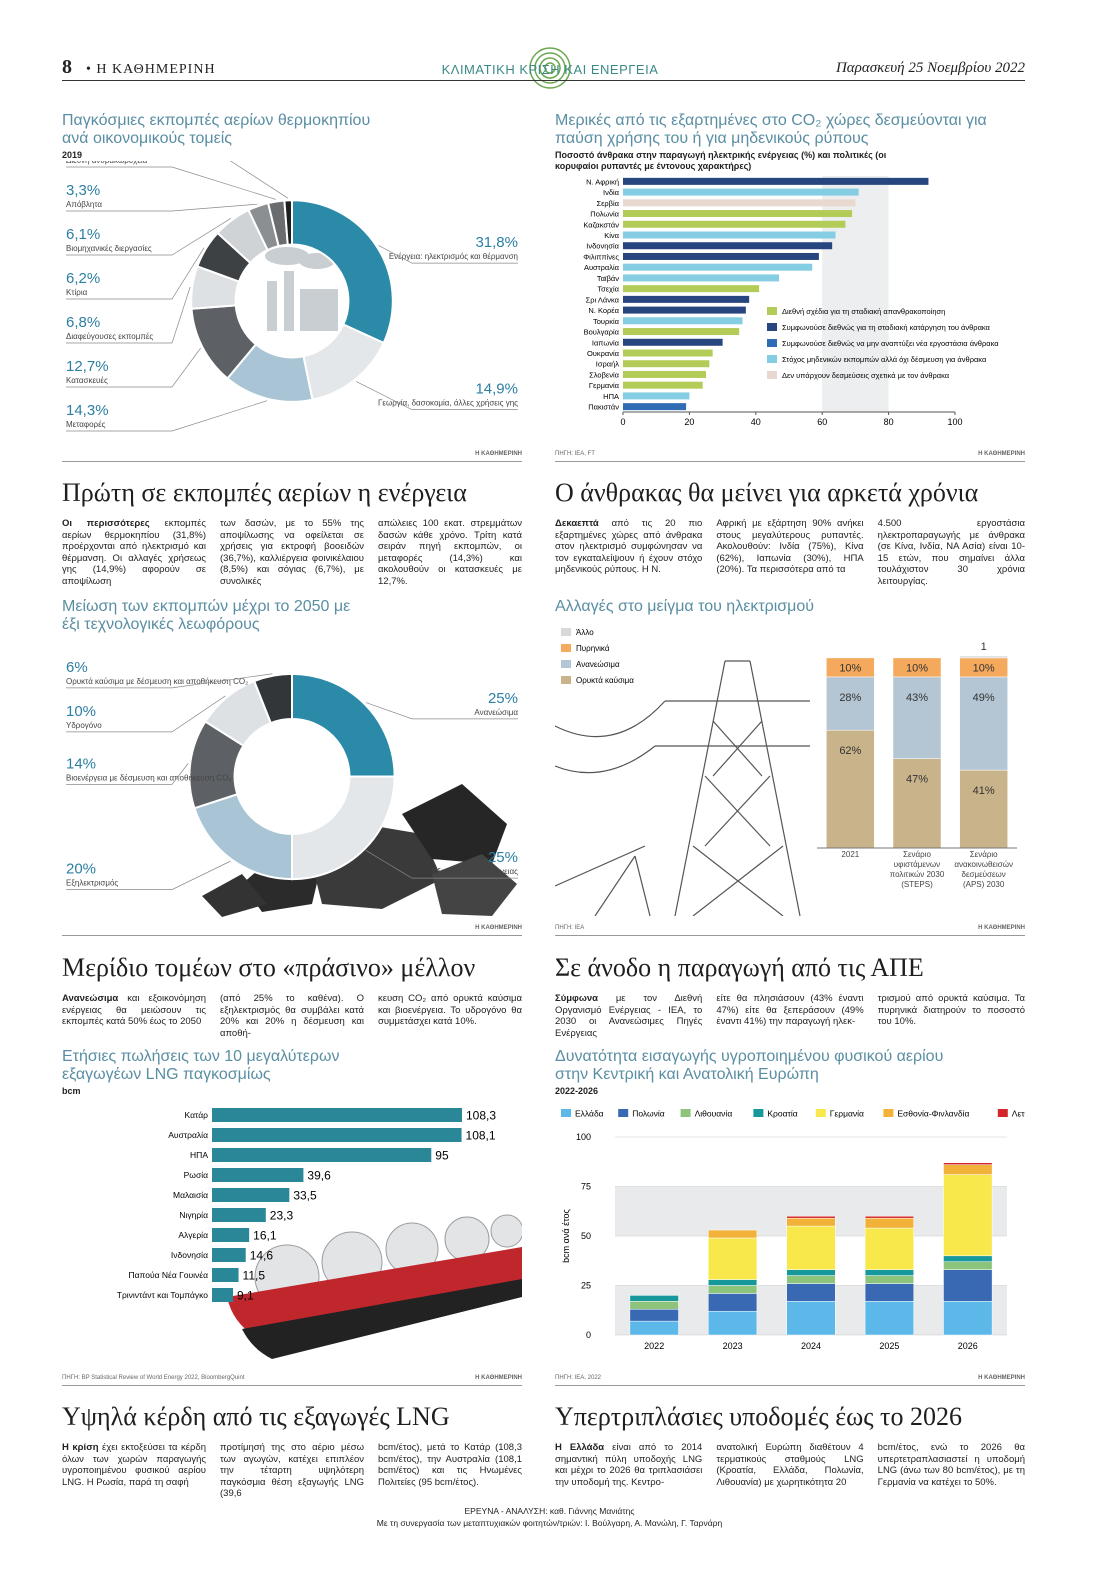  Describe the element at coordinates (245, 1296) in the screenshot. I see `value-label: 9,1` at that location.